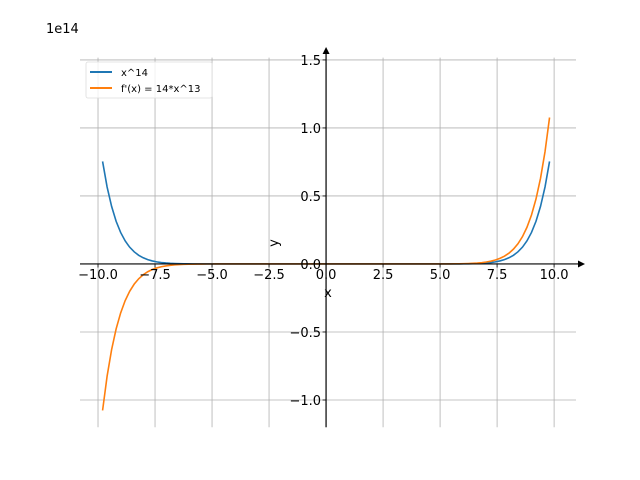 This screenshot has width=640, height=480. What do you see at coordinates (554, 275) in the screenshot?
I see `x-tick-label: 10.0` at bounding box center [554, 275].